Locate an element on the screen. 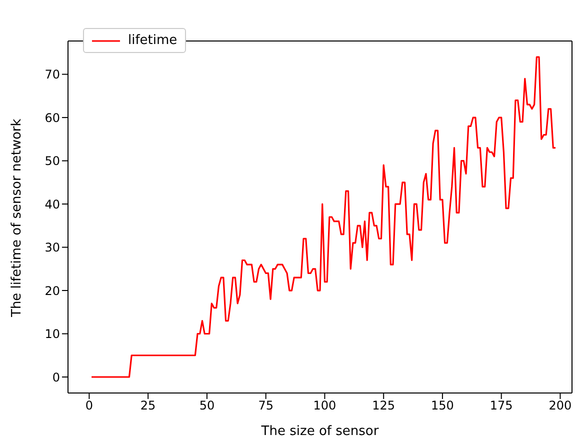  y-tick-label: 0 is located at coordinates (56, 377).